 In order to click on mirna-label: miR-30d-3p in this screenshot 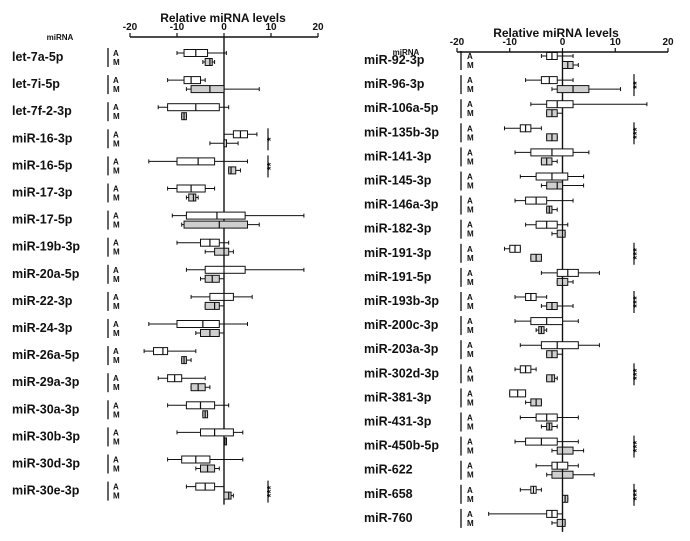, I will do `click(46, 464)`.